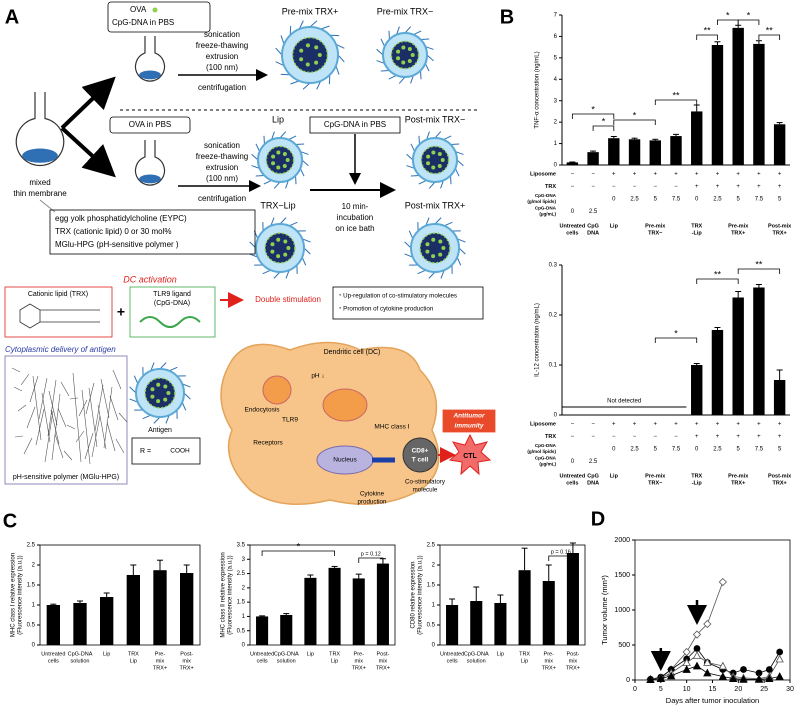 The image size is (800, 716). What do you see at coordinates (420, 451) in the screenshot?
I see `label: CD8+` at bounding box center [420, 451].